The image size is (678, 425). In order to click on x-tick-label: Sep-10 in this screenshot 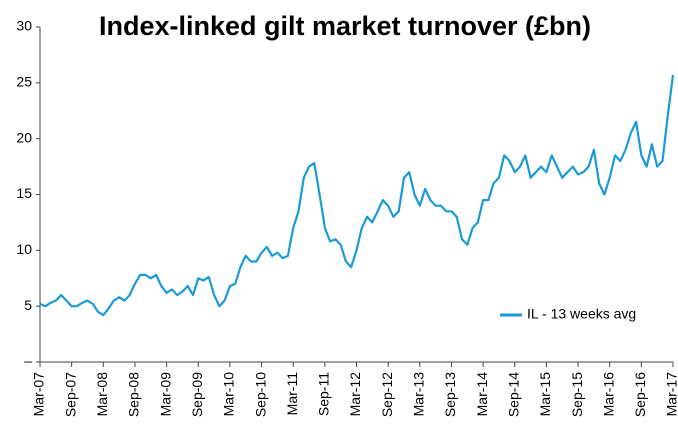, I will do `click(260, 394)`.